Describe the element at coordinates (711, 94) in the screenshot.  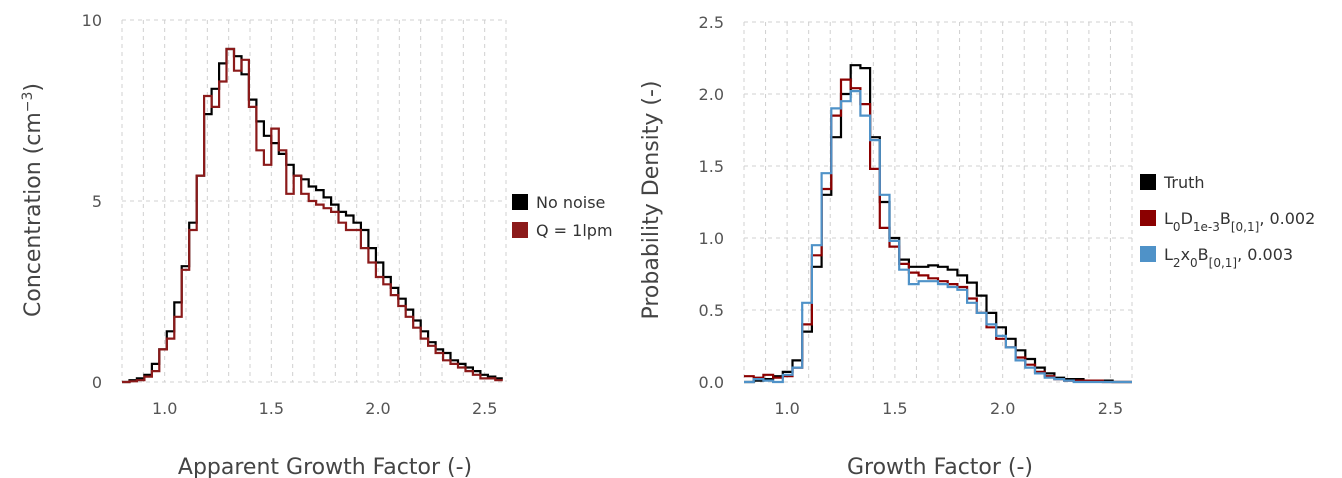
I see `y-tick-label: 2.0` at that location.